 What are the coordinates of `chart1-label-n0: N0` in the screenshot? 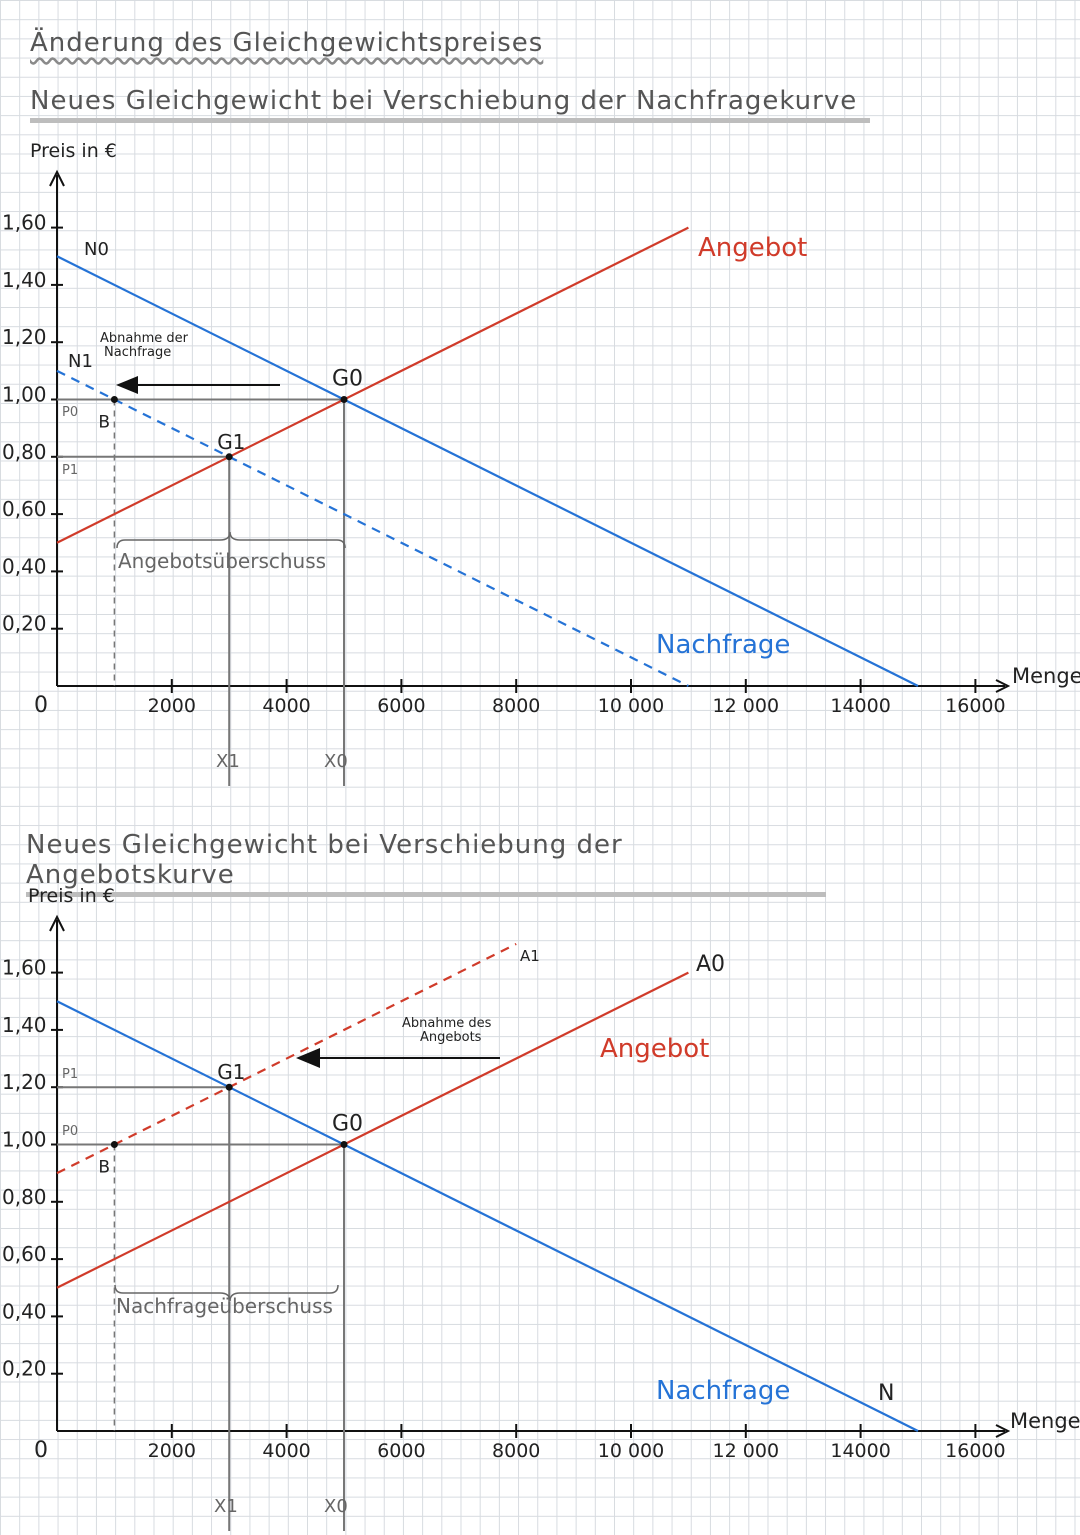 It's located at (96, 249).